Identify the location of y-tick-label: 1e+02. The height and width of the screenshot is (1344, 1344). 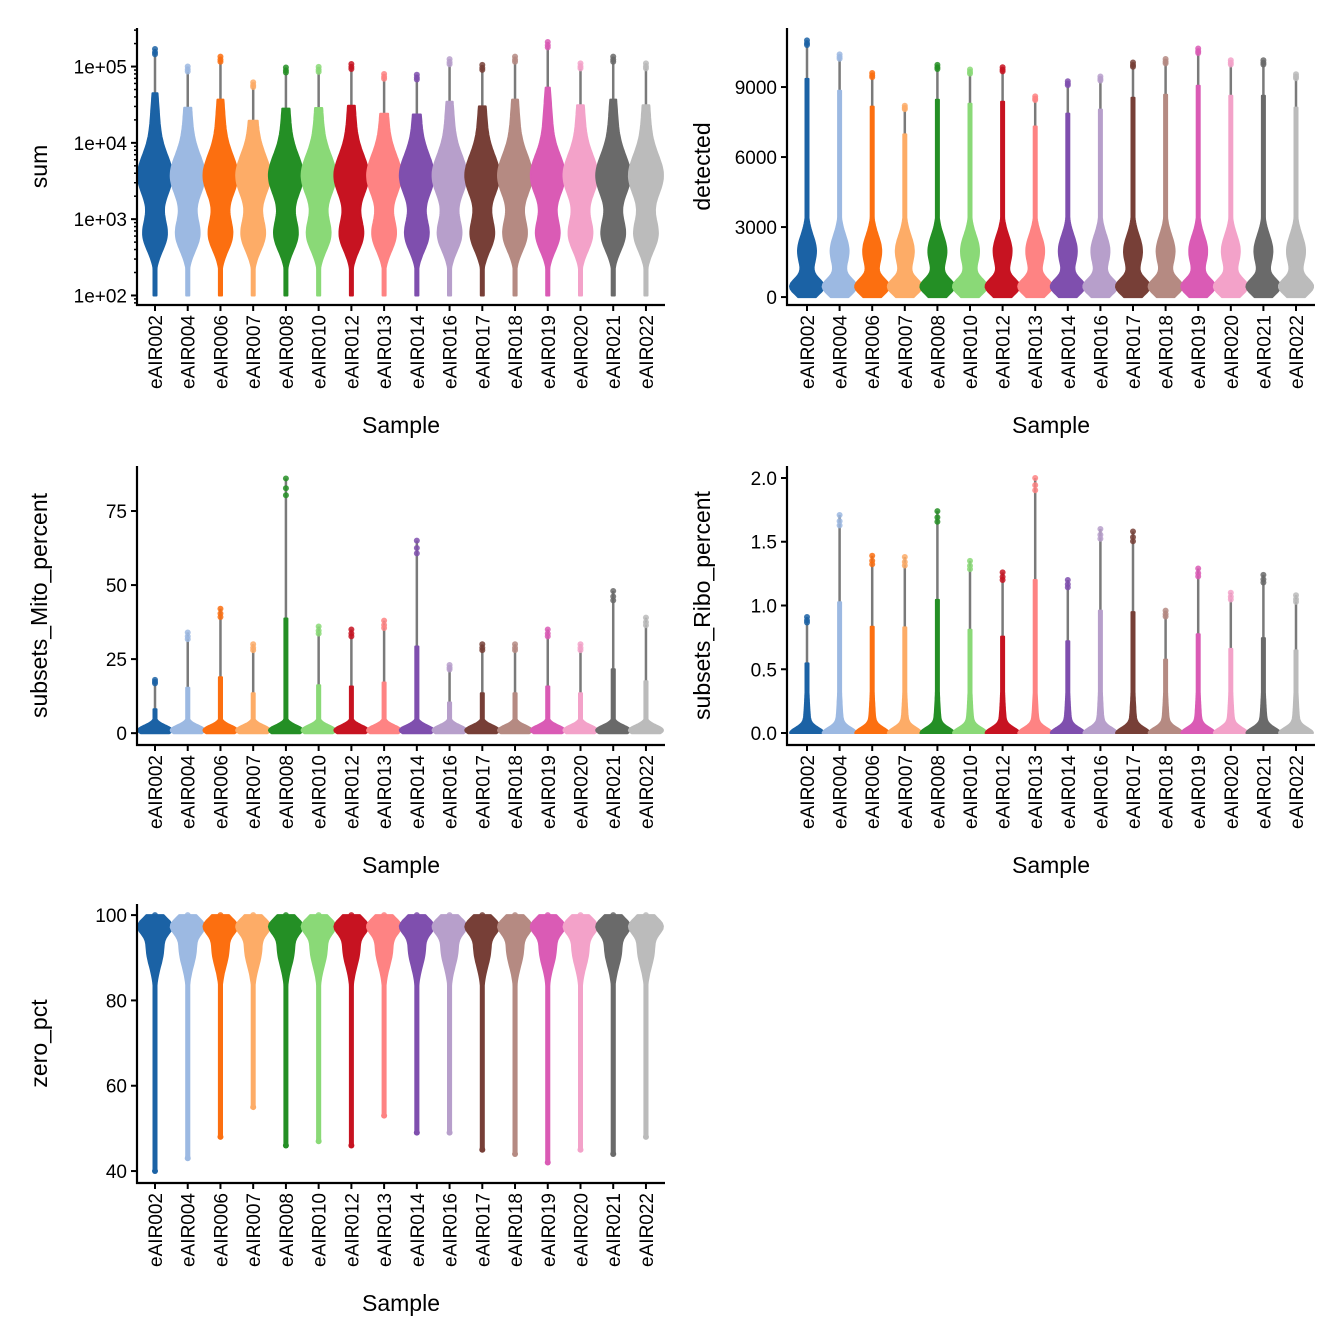
(100, 296).